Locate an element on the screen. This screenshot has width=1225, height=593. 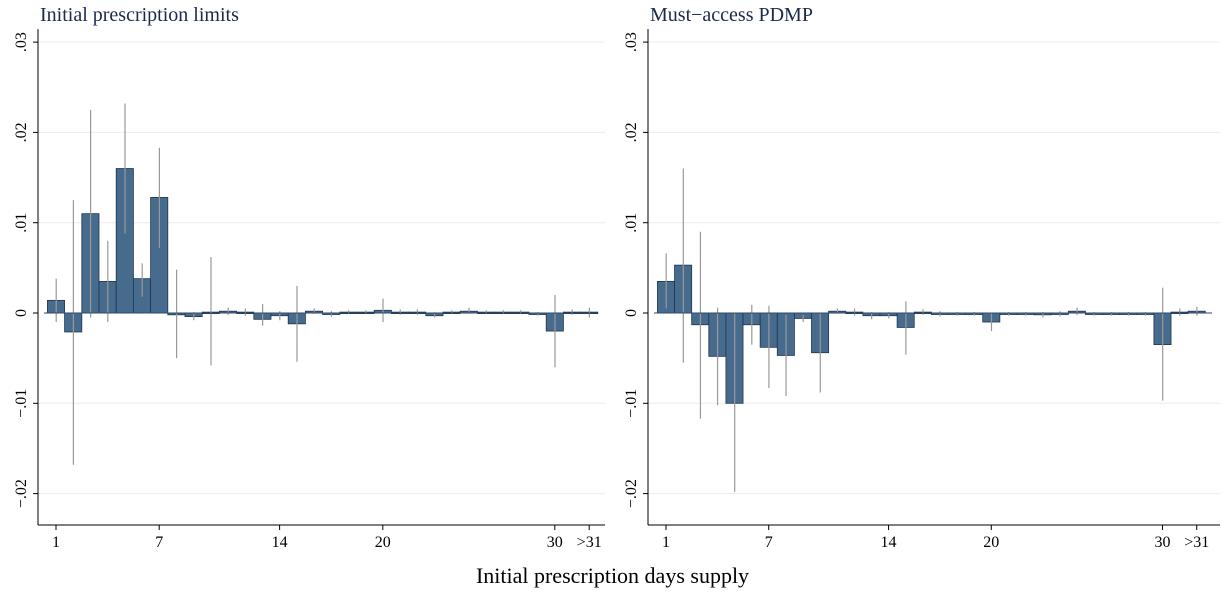
x-axis-label: Initial prescription days supply is located at coordinates (612, 575).